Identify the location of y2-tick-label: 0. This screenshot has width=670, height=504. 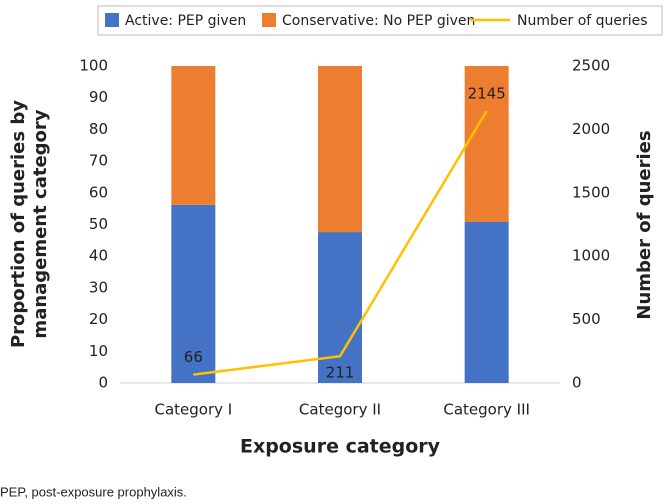
(577, 383).